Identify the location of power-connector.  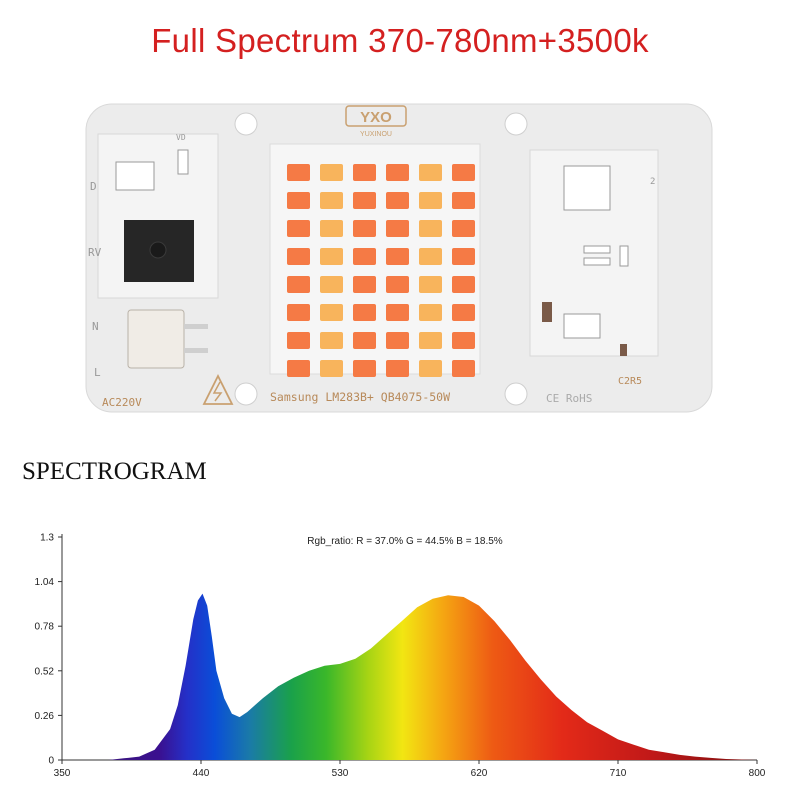
(156, 339).